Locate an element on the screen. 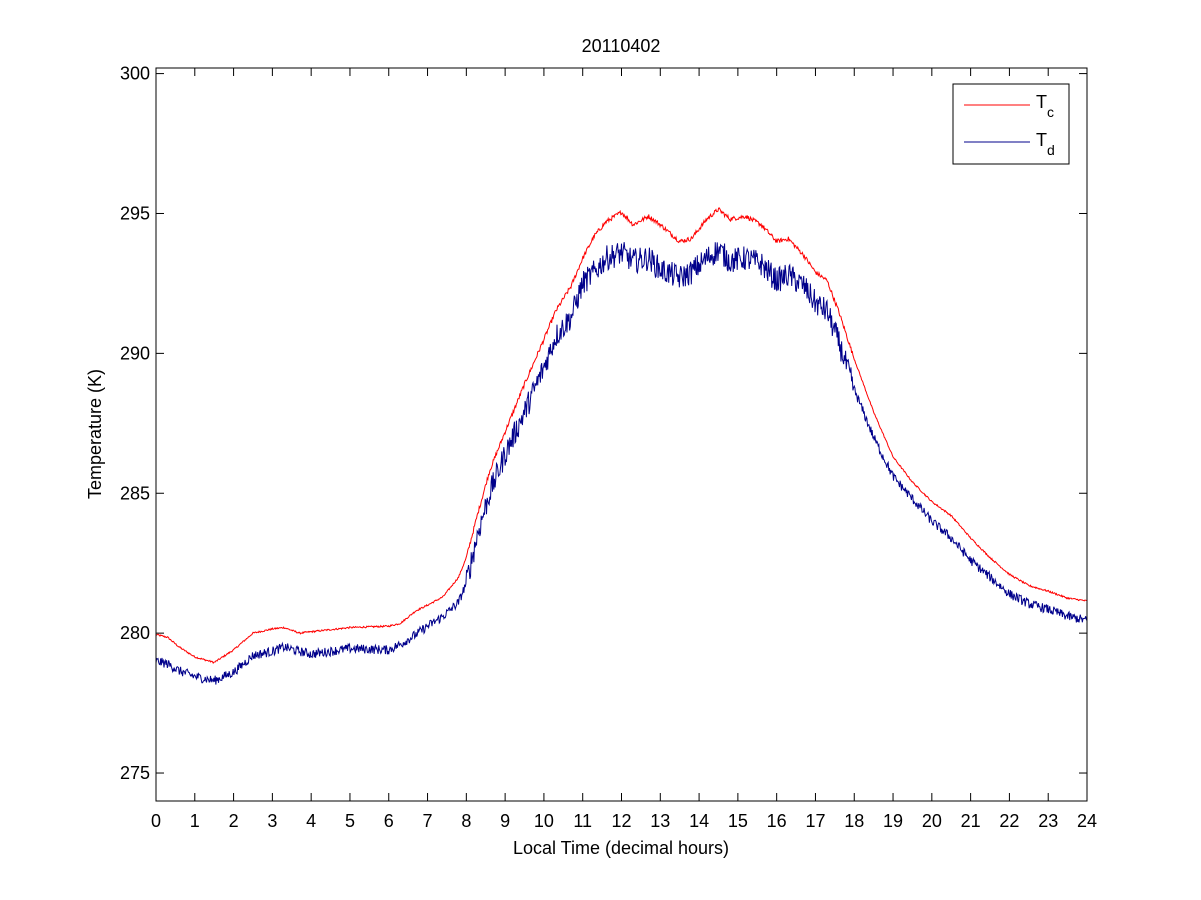 The image size is (1201, 900). chart-title: 20110402 is located at coordinates (621, 46).